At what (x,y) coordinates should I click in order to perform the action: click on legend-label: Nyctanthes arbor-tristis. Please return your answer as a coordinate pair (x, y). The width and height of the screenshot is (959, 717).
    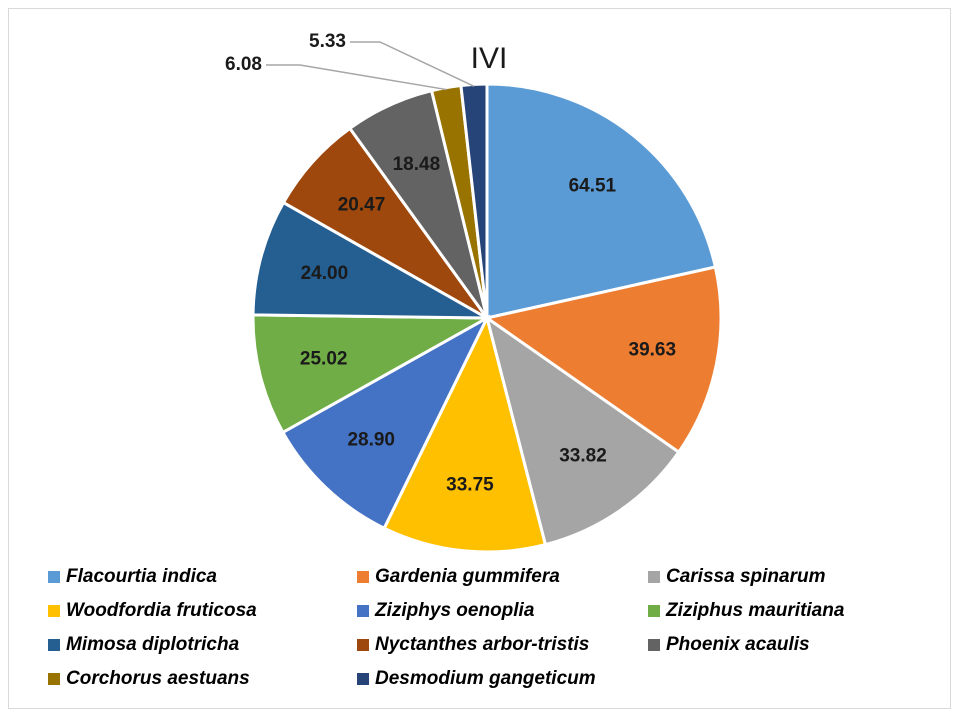
    Looking at the image, I should click on (482, 644).